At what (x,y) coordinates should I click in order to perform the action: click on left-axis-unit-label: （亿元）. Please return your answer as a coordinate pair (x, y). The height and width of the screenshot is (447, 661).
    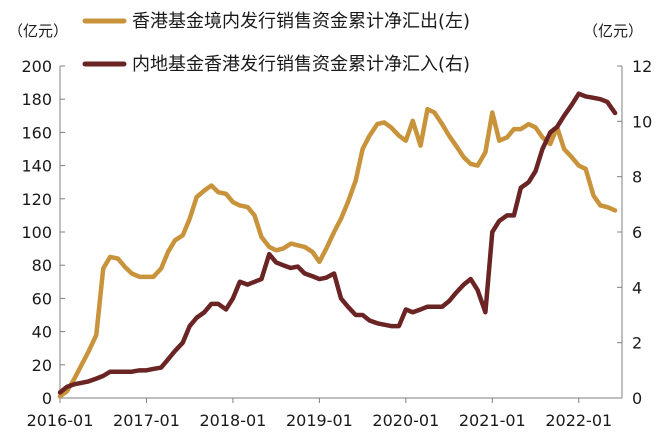
    Looking at the image, I should click on (38, 31).